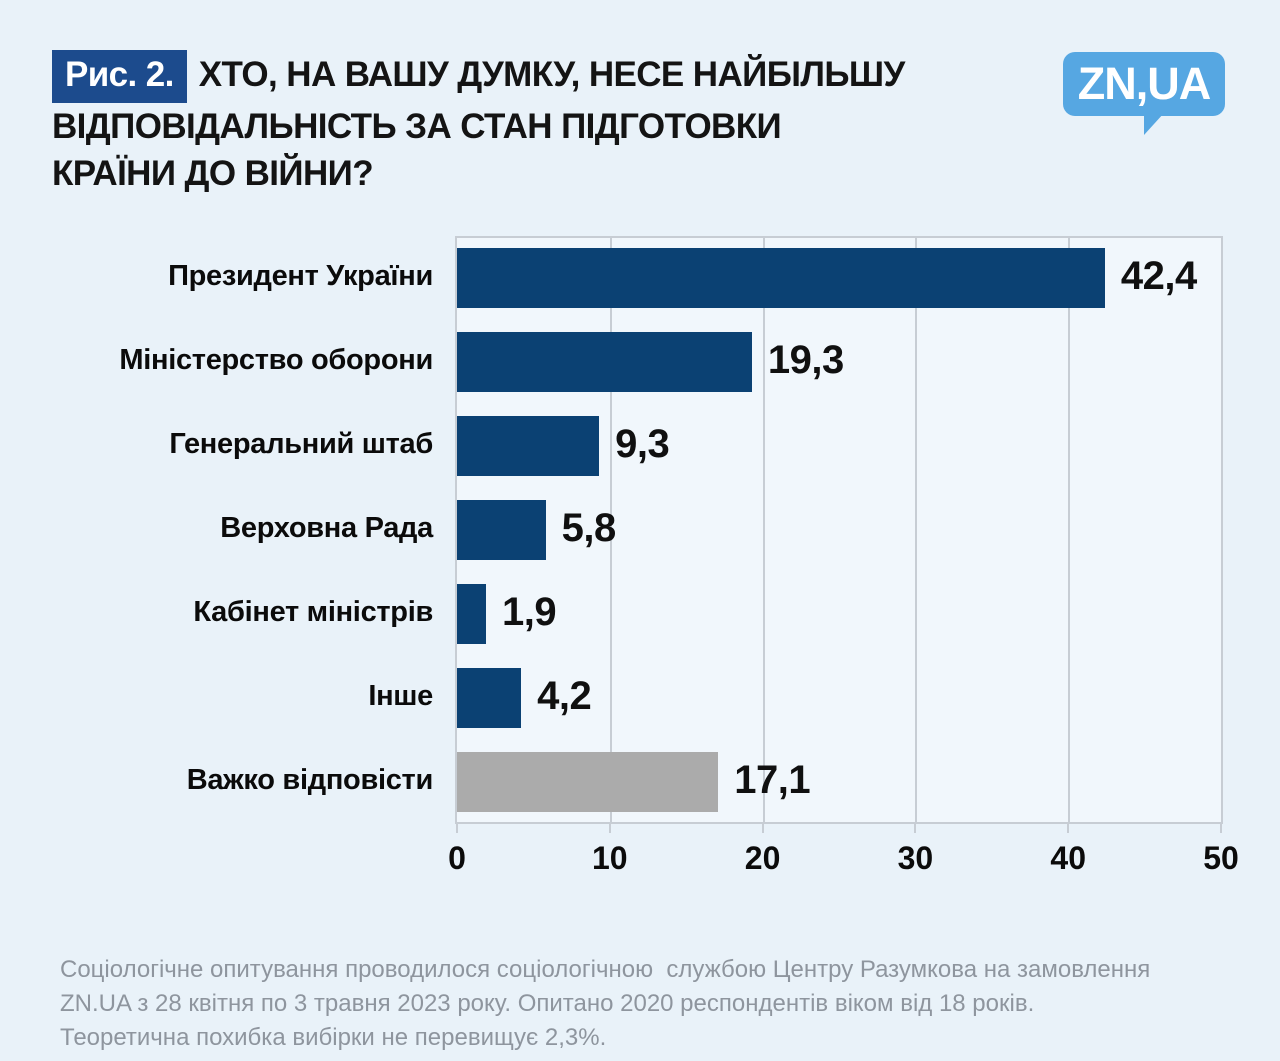 This screenshot has width=1280, height=1061. What do you see at coordinates (551, 74) in the screenshot?
I see `title-text-1: ХТО, НА ВАШУ ДУМКУ, НЕСЕ НАЙБІЛЬШУ` at bounding box center [551, 74].